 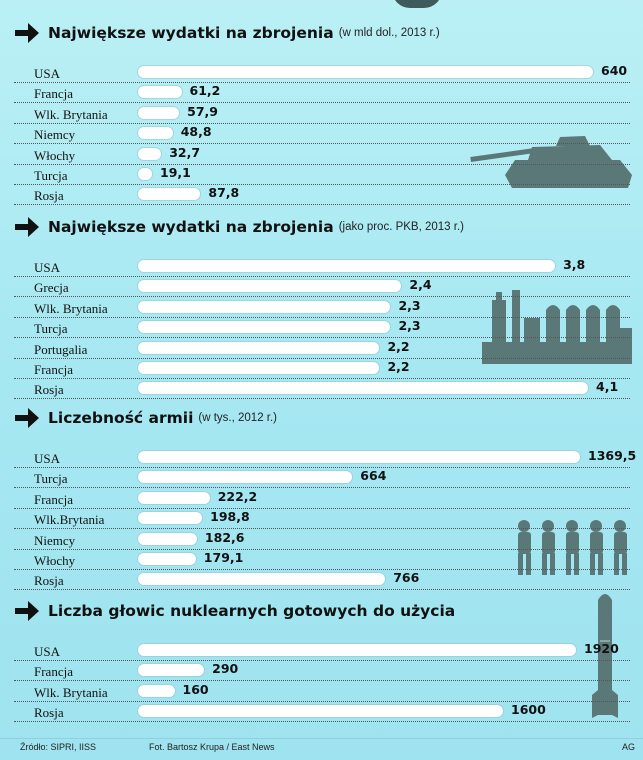 I want to click on bar-row: Wlk. Brytania 2,3, so click(x=322, y=307).